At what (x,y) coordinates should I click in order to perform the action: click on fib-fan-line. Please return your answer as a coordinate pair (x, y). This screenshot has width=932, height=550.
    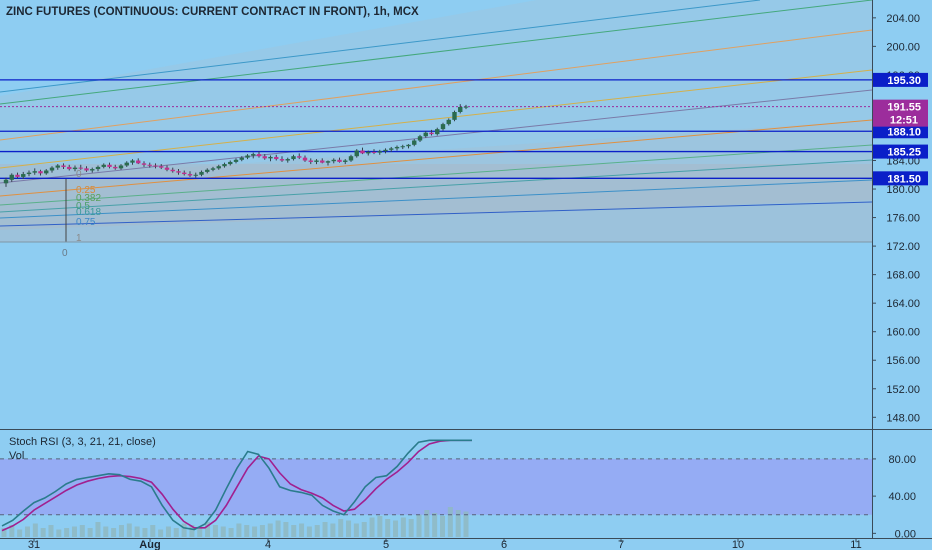
    Looking at the image, I should click on (436, 158).